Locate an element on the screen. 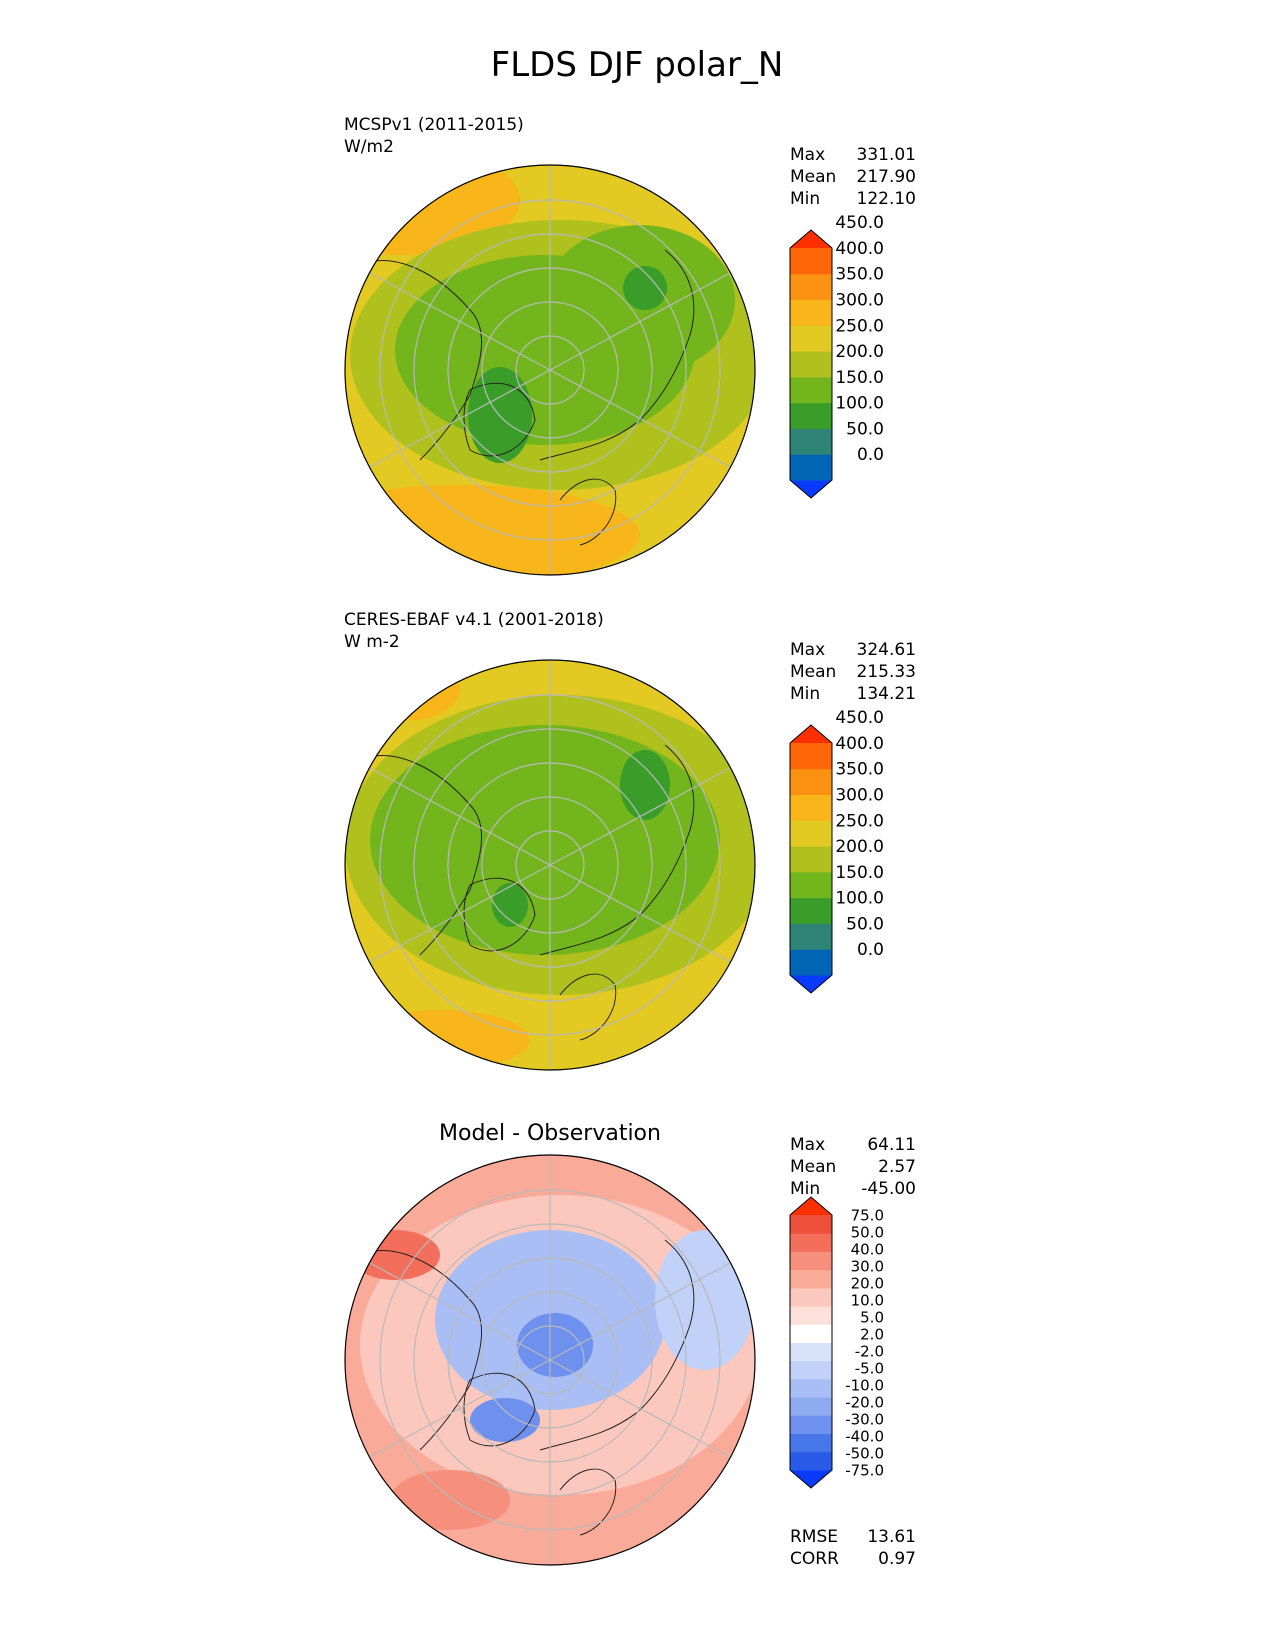  figure-title: FLDS DJF polar_N is located at coordinates (637, 65).